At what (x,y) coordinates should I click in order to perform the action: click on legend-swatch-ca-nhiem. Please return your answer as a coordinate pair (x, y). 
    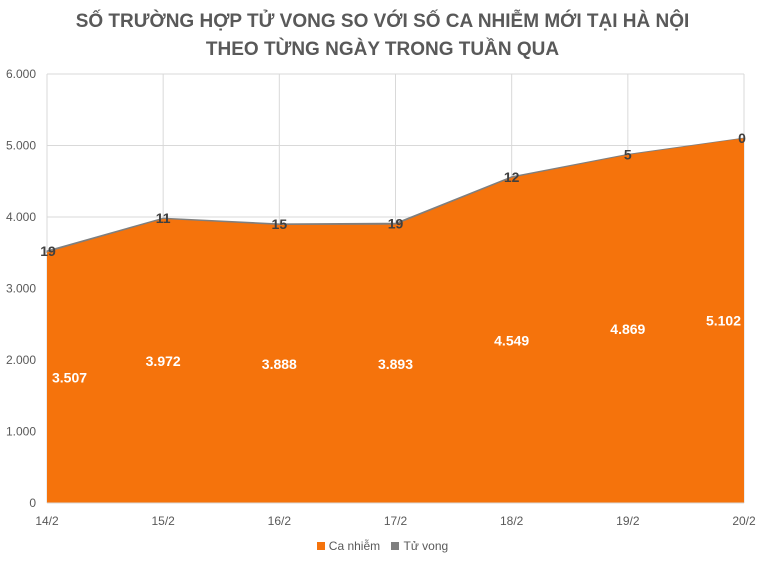
    Looking at the image, I should click on (320, 546).